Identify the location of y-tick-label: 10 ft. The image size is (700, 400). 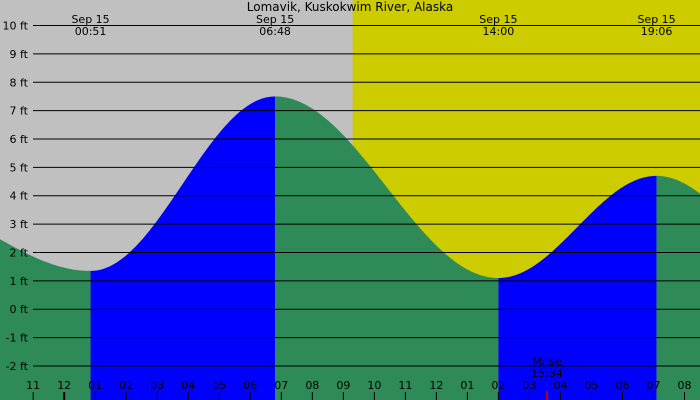
(16, 26).